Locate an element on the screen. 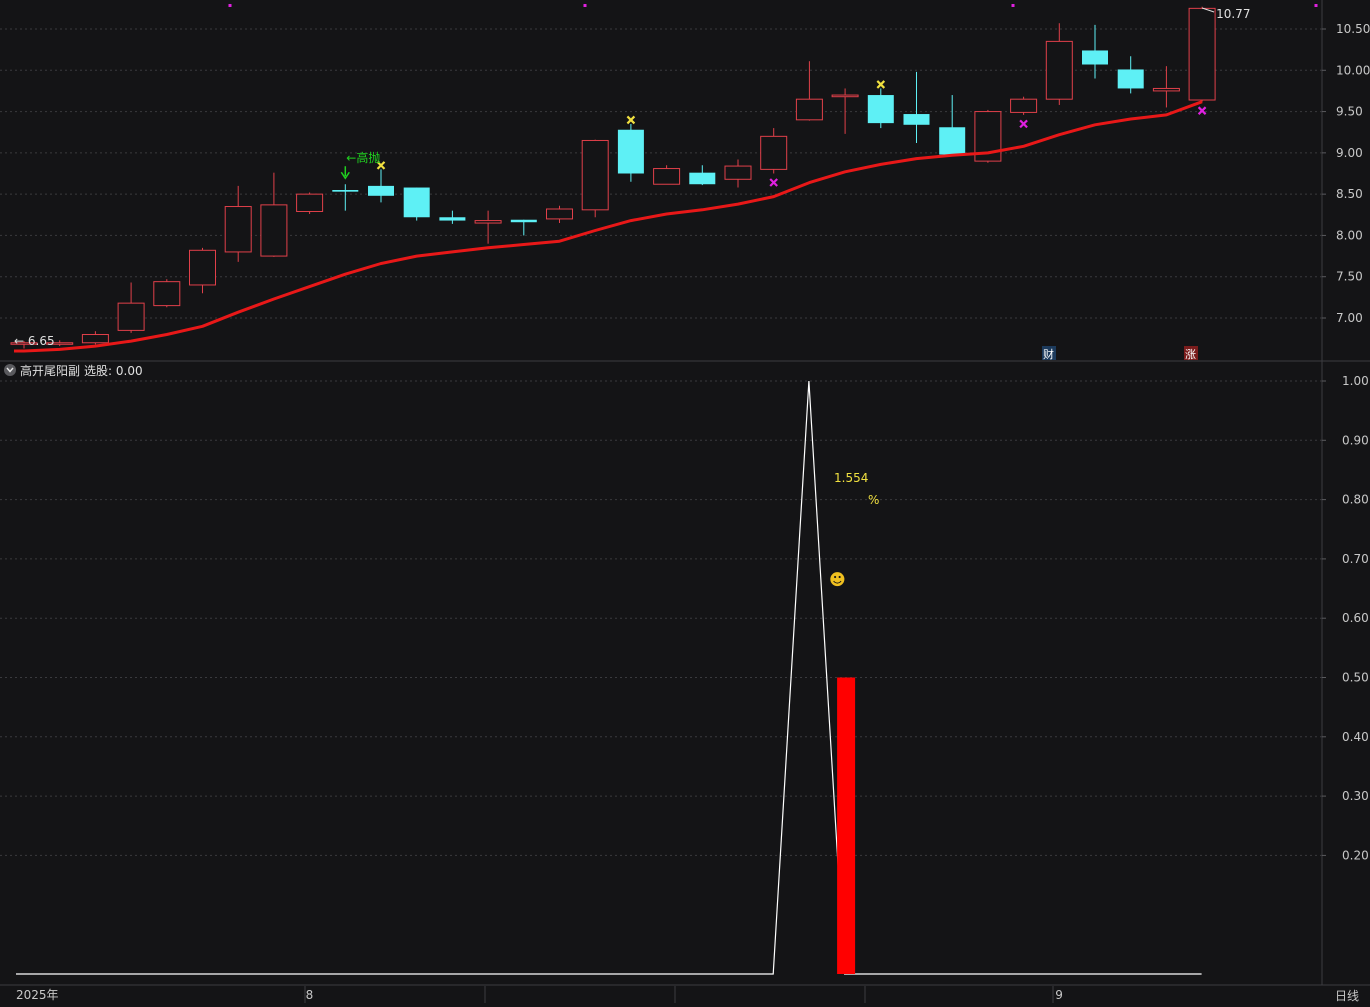  price-tick-label: 7.50 is located at coordinates (1349, 277).